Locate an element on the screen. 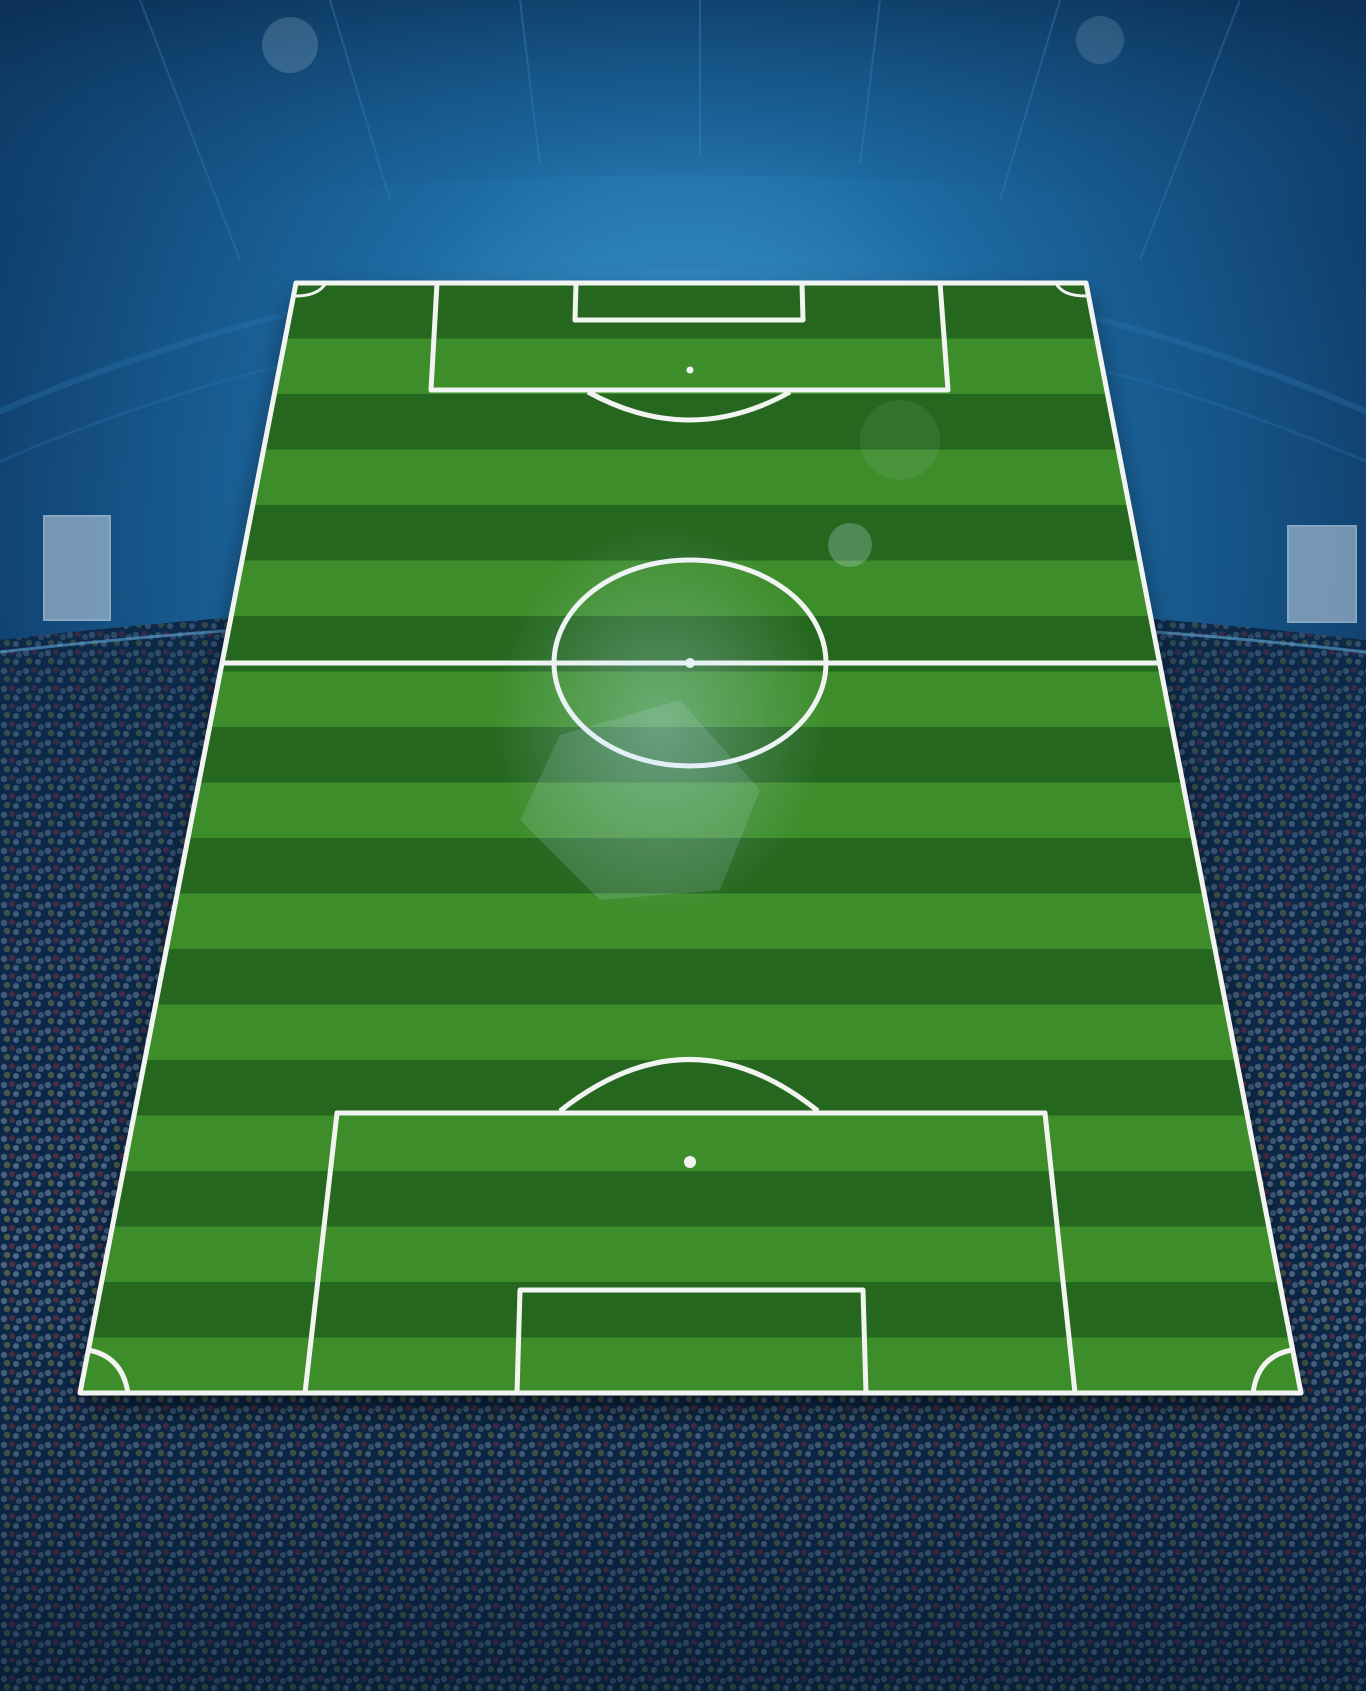  top-penalty-area is located at coordinates (689, 337).